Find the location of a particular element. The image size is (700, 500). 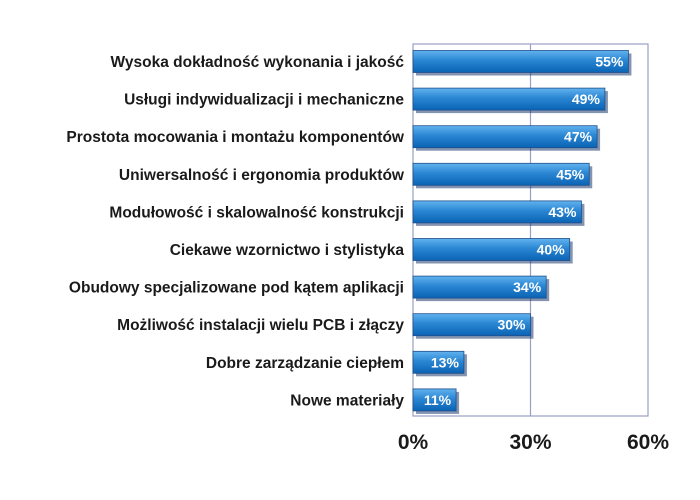

category-label: Możliwość instalacji wielu PCB i złączy is located at coordinates (260, 325).